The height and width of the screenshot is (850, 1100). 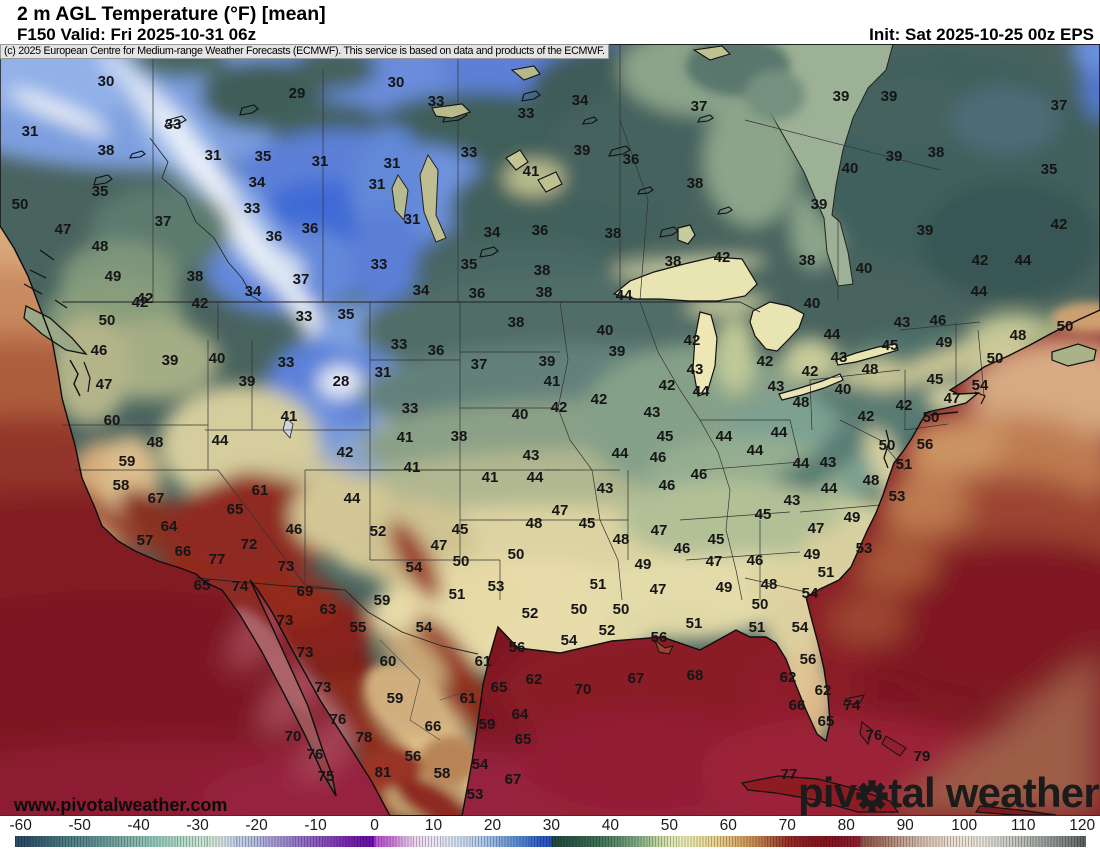 What do you see at coordinates (607, 630) in the screenshot?
I see `svg-text: 52` at bounding box center [607, 630].